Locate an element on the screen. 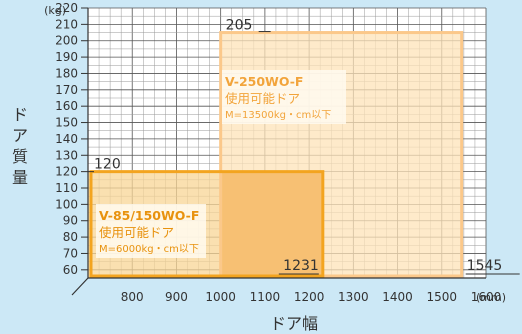 The height and width of the screenshot is (334, 522). x-tick-label: 800 is located at coordinates (132, 297).